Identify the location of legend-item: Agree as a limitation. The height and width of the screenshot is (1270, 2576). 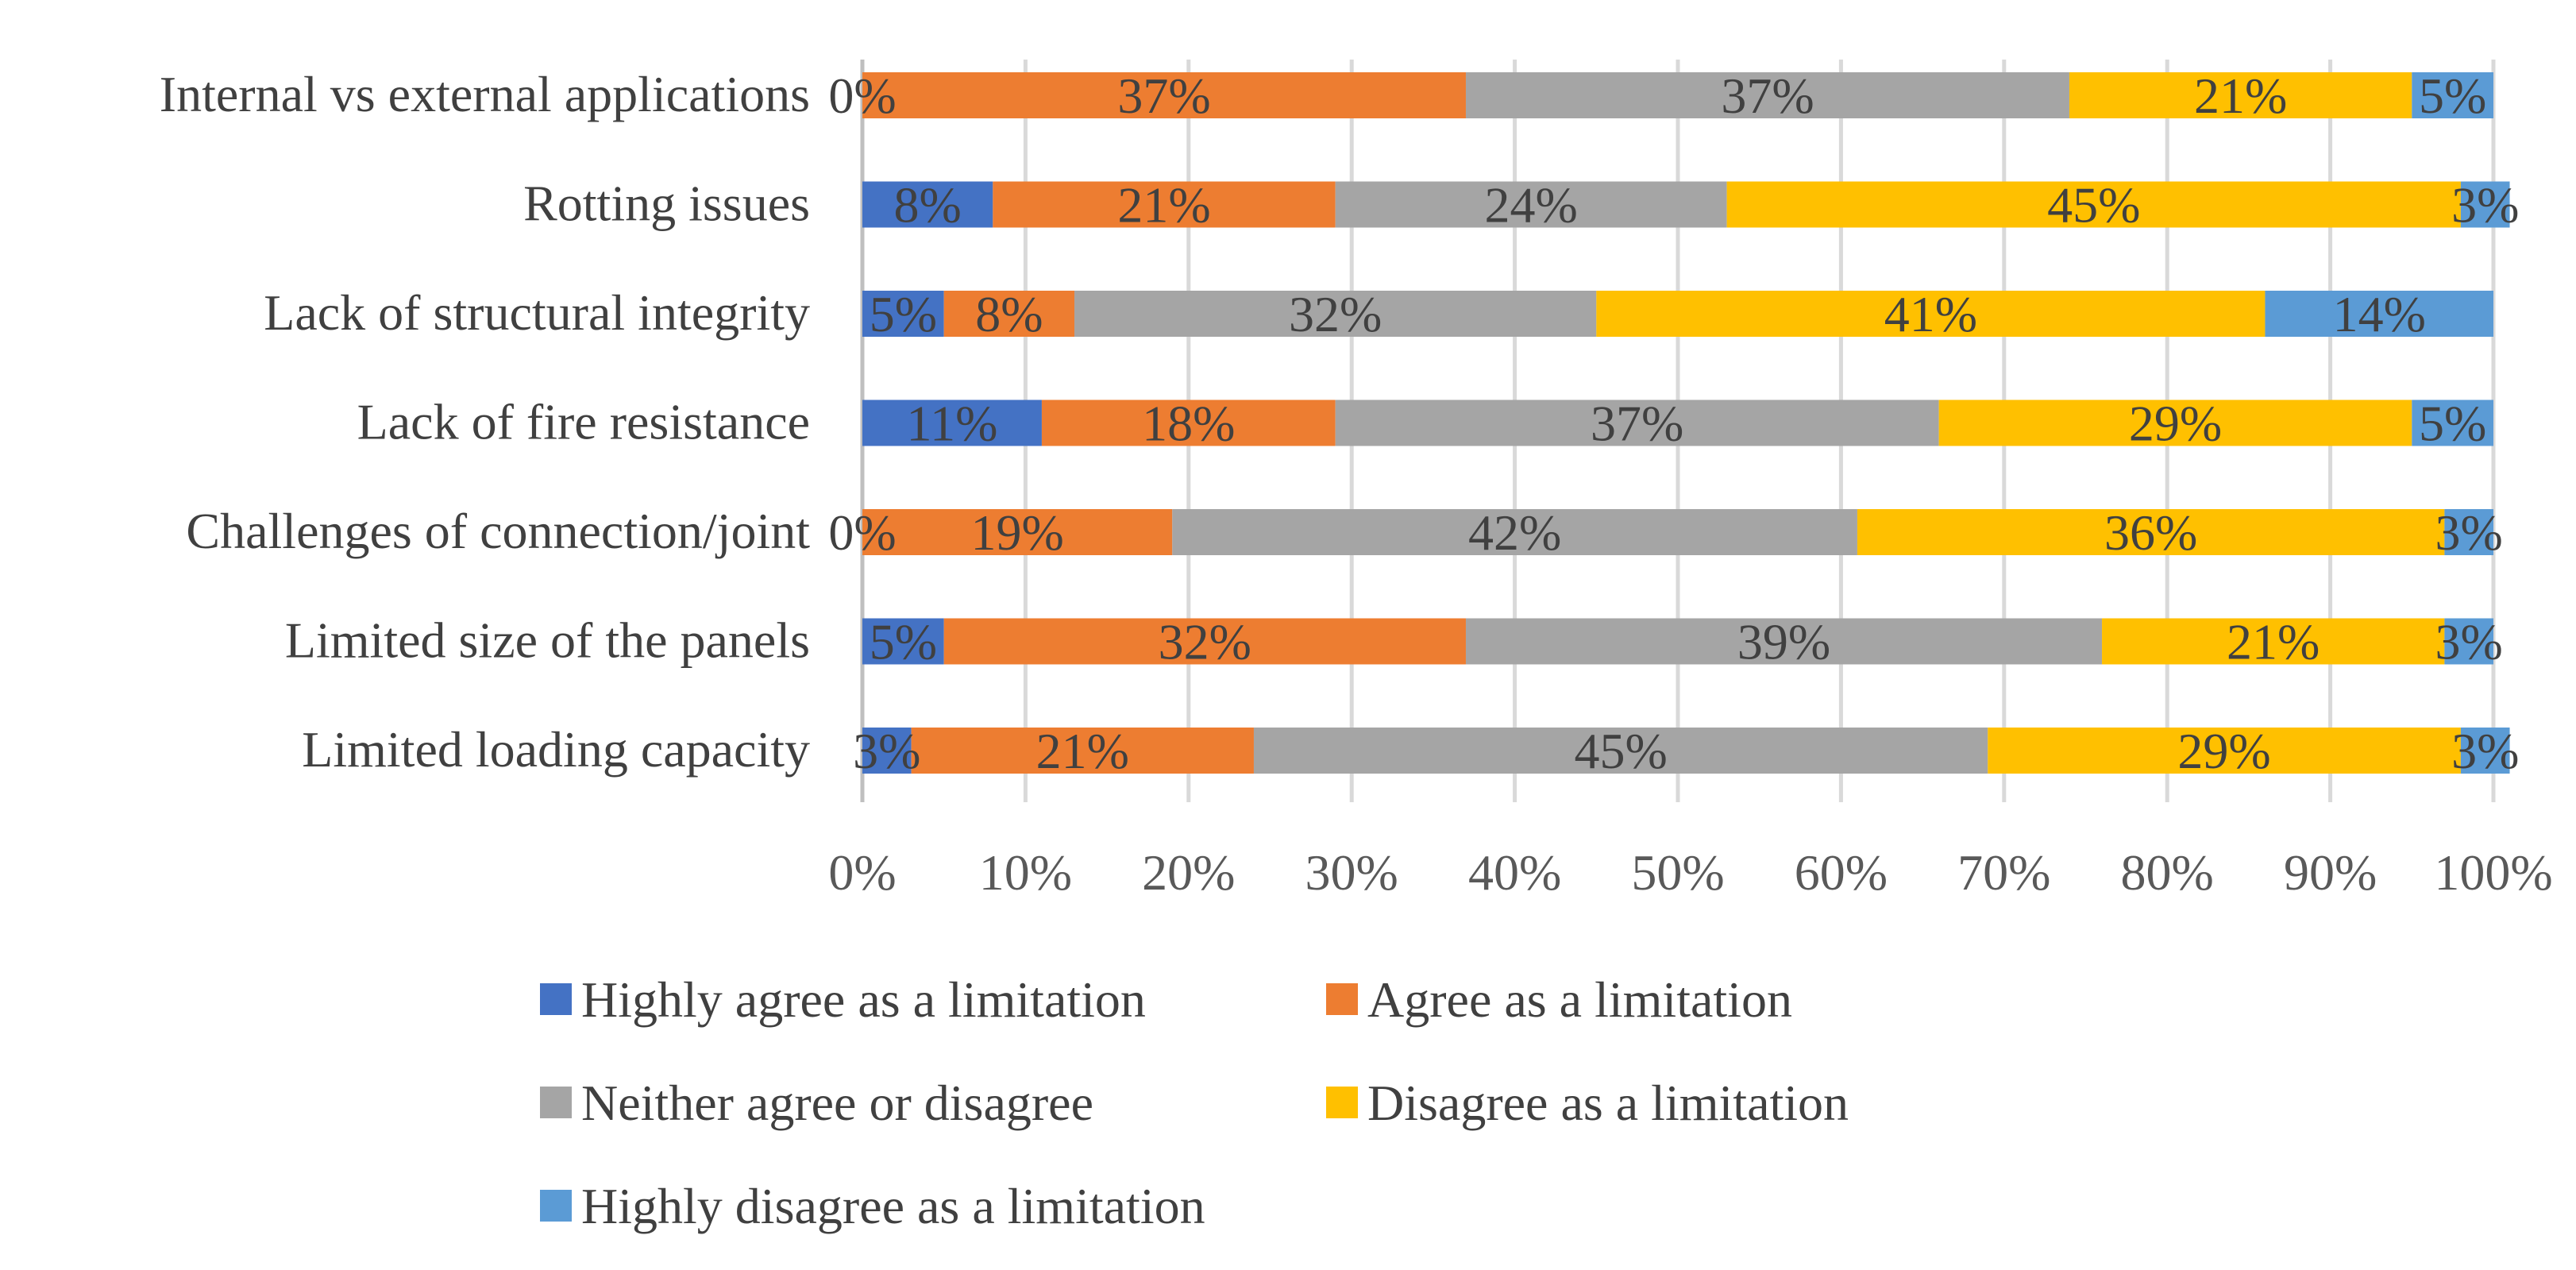
(1559, 999).